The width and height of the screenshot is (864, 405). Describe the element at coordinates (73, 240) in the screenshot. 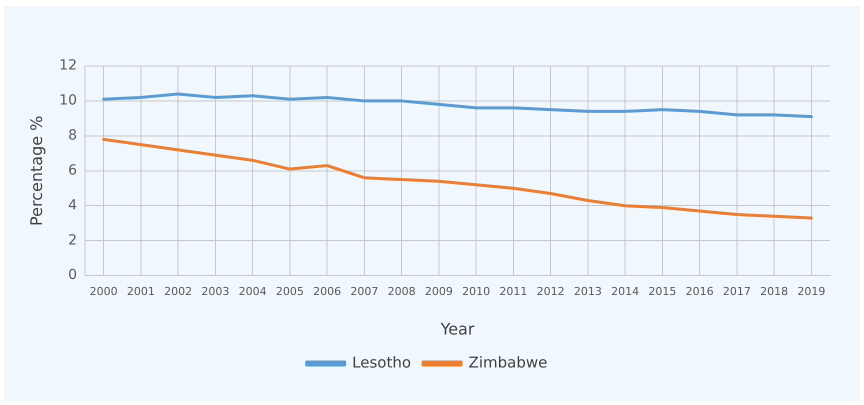

I see `y-tick-label: 2` at that location.